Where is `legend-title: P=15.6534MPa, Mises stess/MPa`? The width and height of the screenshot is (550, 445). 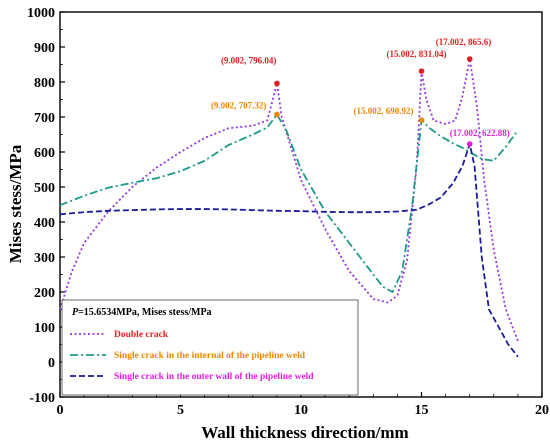 legend-title: P=15.6534MPa, Mises stess/MPa is located at coordinates (142, 312).